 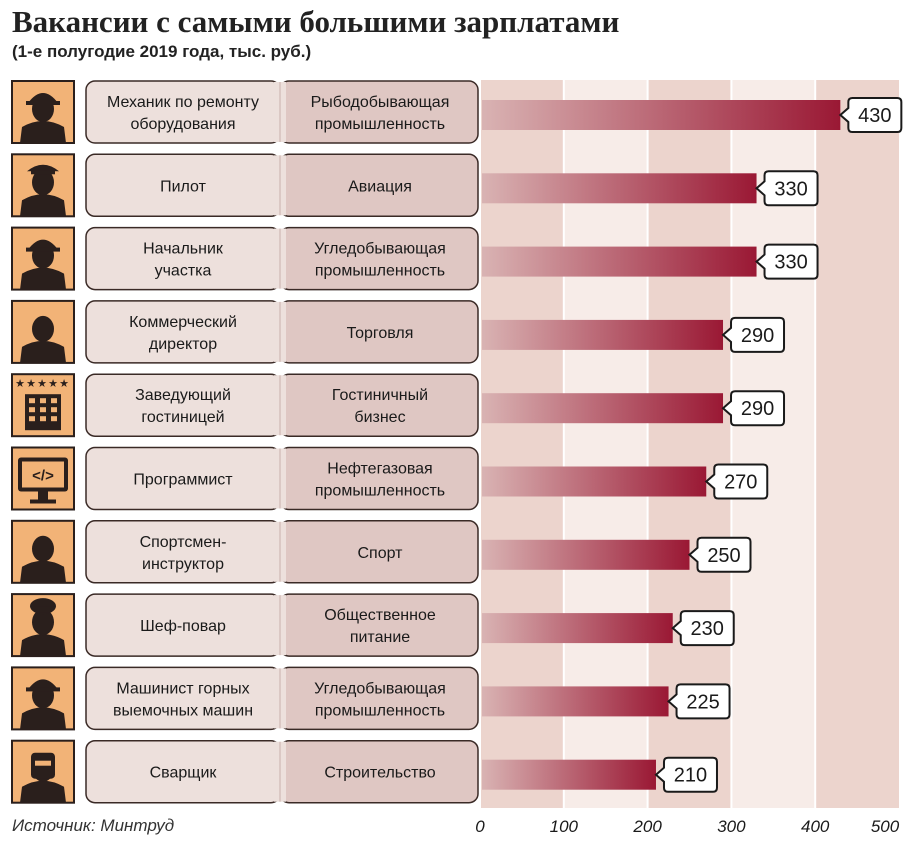 What do you see at coordinates (183, 344) in the screenshot?
I see `profession-label: директор` at bounding box center [183, 344].